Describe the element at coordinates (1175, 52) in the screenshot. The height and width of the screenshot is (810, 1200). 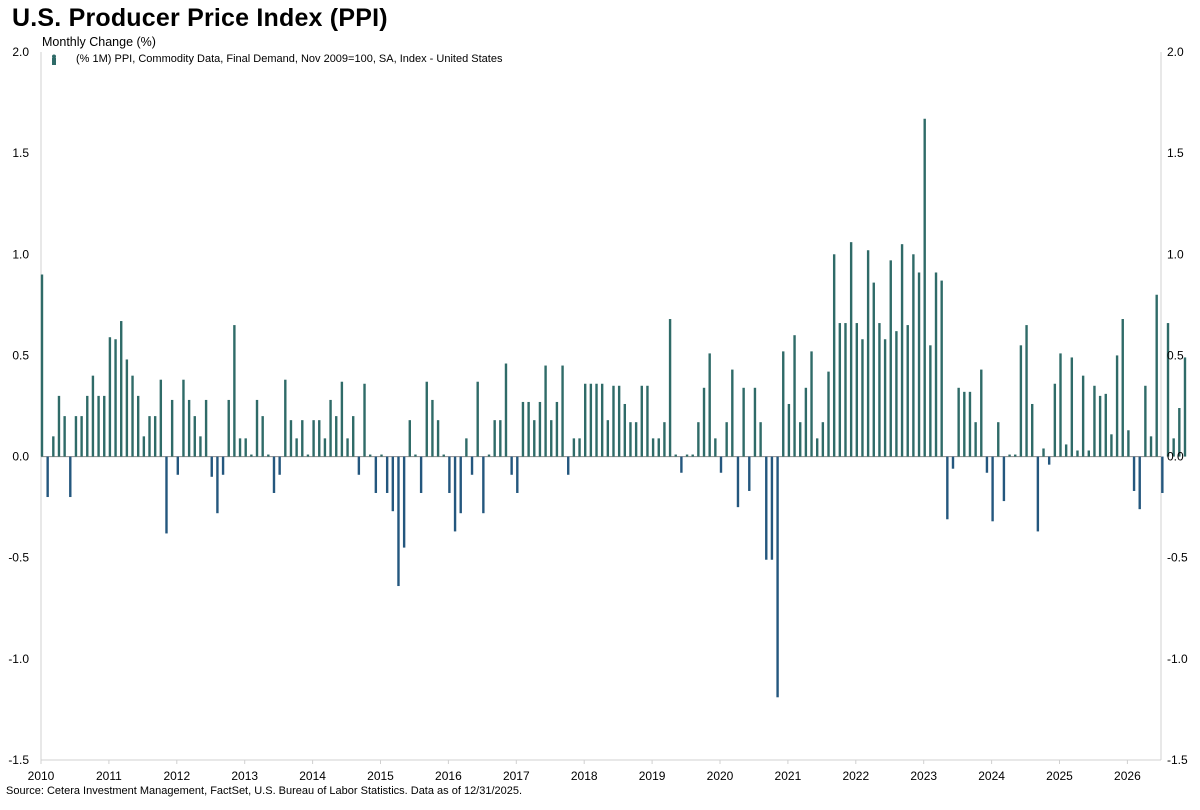
I see `y-tick-label-right: 2.0` at that location.